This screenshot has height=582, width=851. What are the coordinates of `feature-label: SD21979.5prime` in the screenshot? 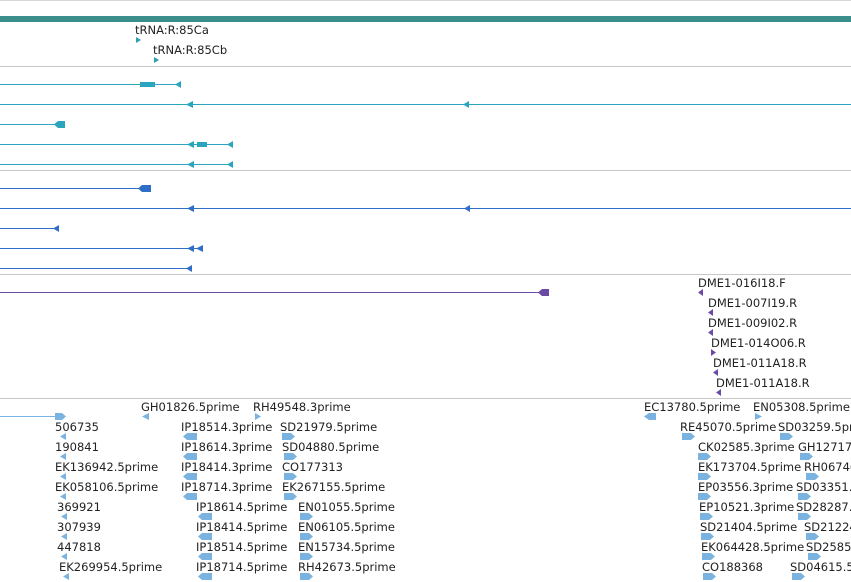 It's located at (328, 427).